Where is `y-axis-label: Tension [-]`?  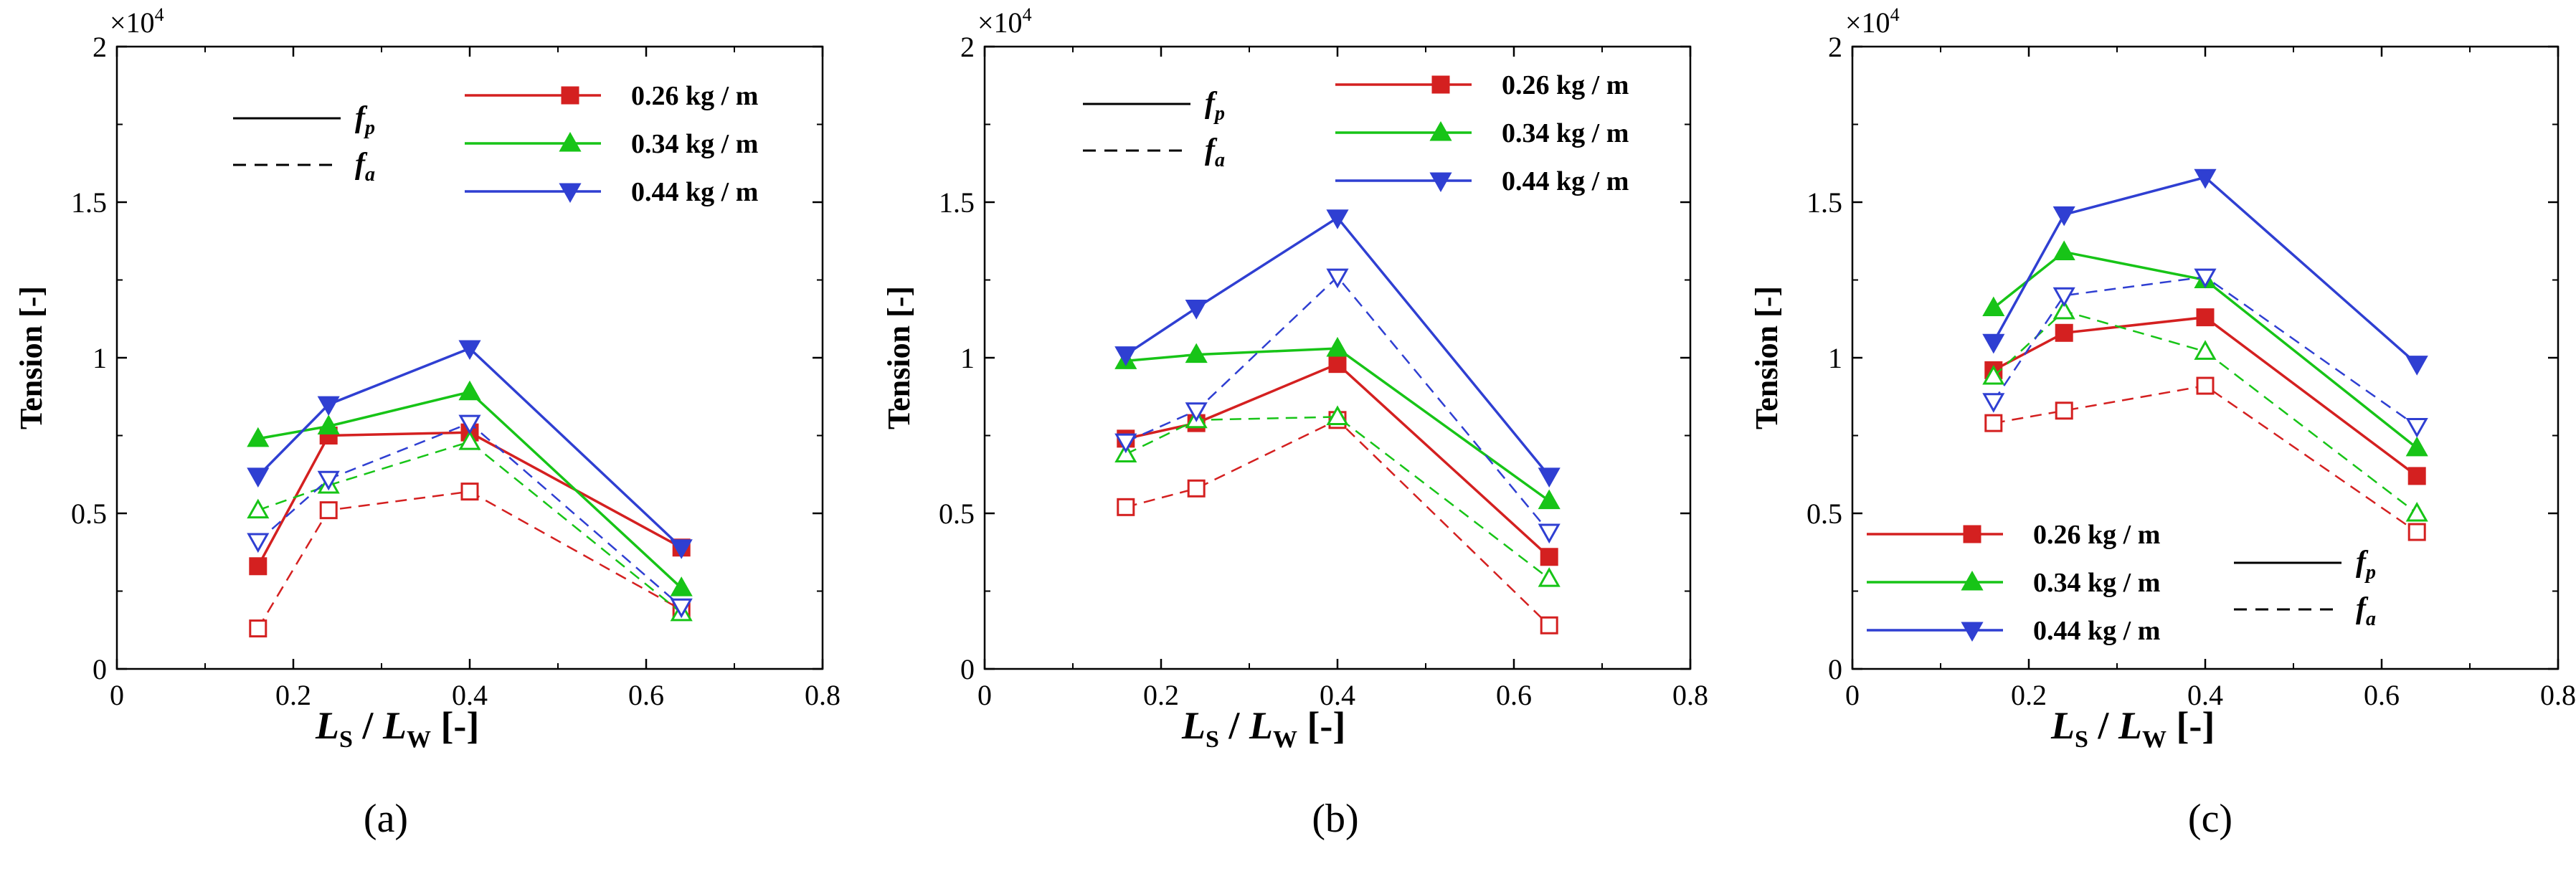 y-axis-label: Tension [-] is located at coordinates (899, 357).